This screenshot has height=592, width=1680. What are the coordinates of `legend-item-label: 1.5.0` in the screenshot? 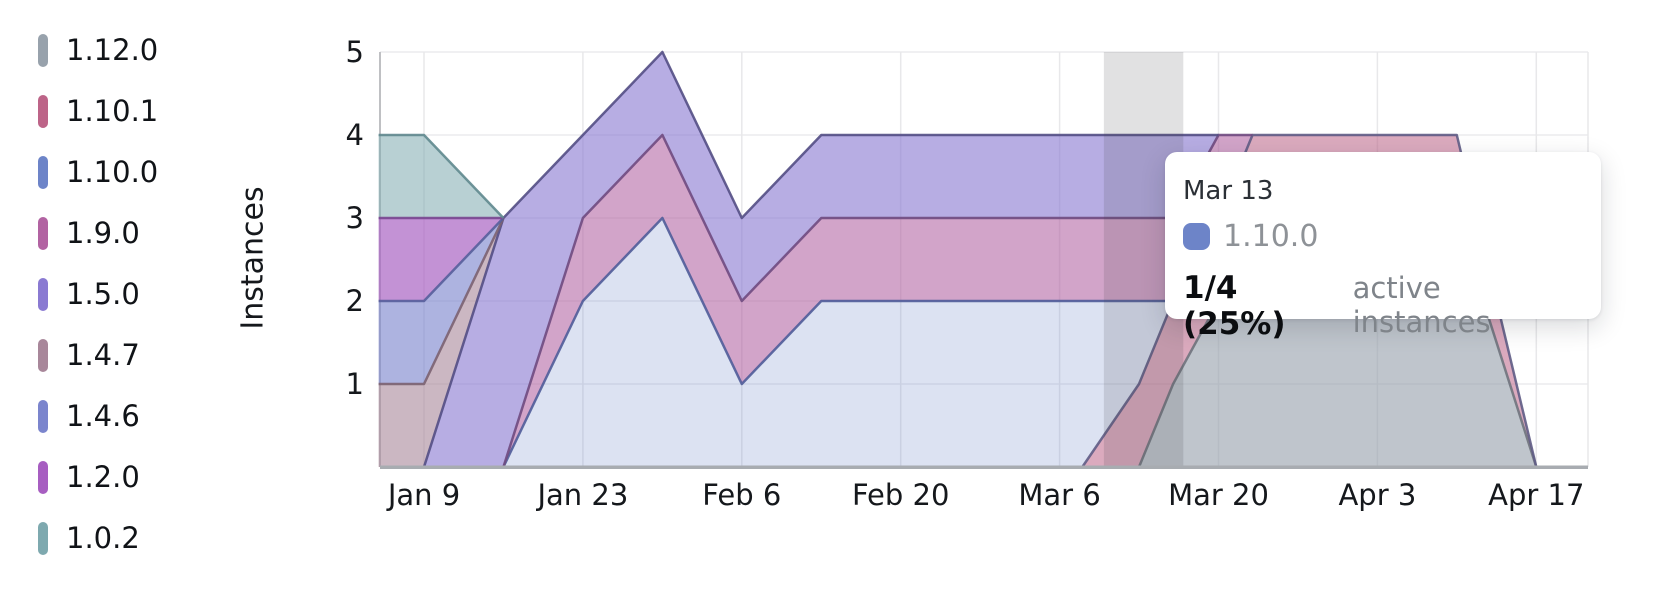 It's located at (103, 294).